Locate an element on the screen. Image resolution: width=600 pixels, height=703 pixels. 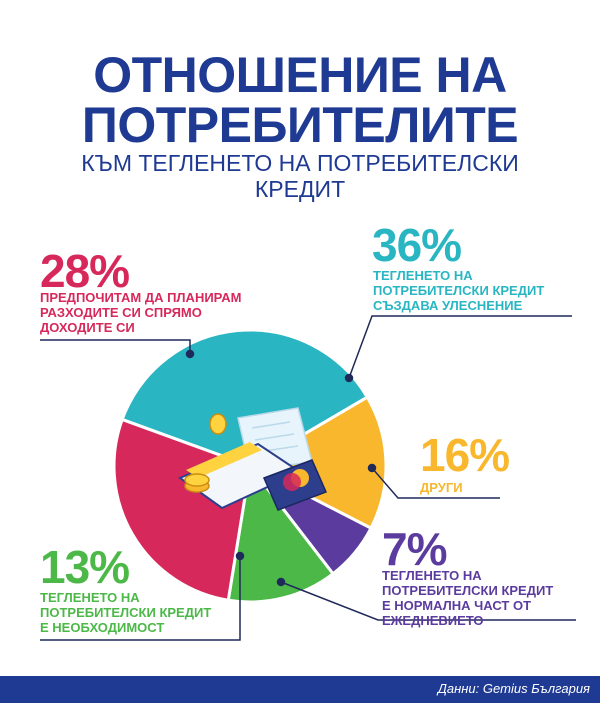
slice-description-3-line-2: Е НЕОБХОДИМОСТ is located at coordinates (102, 627).